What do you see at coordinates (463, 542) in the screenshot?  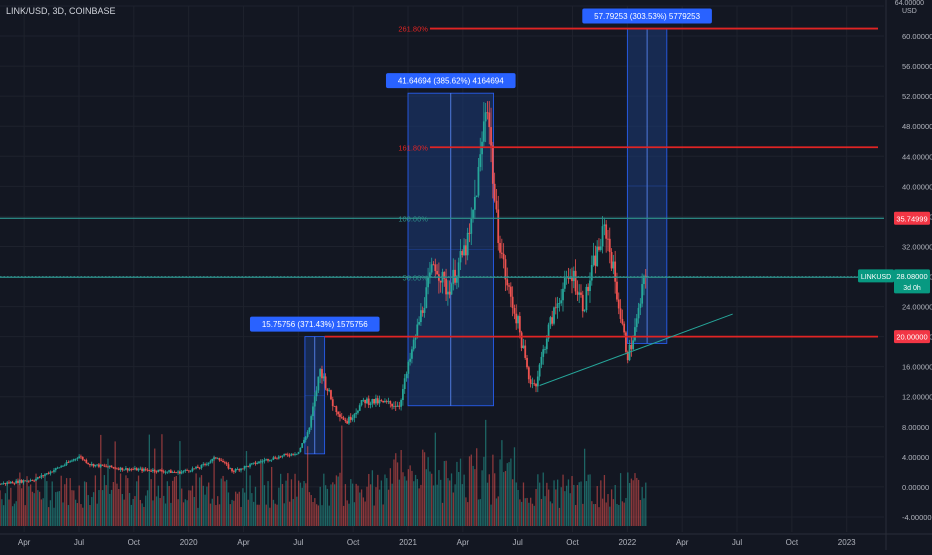 I see `x-tick-label: Apr` at bounding box center [463, 542].